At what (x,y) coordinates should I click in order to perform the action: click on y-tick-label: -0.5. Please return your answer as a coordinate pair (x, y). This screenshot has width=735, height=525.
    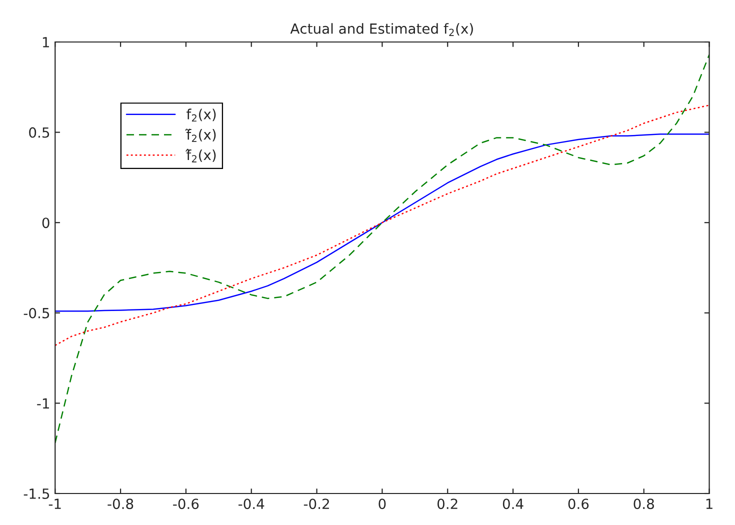
    Looking at the image, I should click on (37, 313).